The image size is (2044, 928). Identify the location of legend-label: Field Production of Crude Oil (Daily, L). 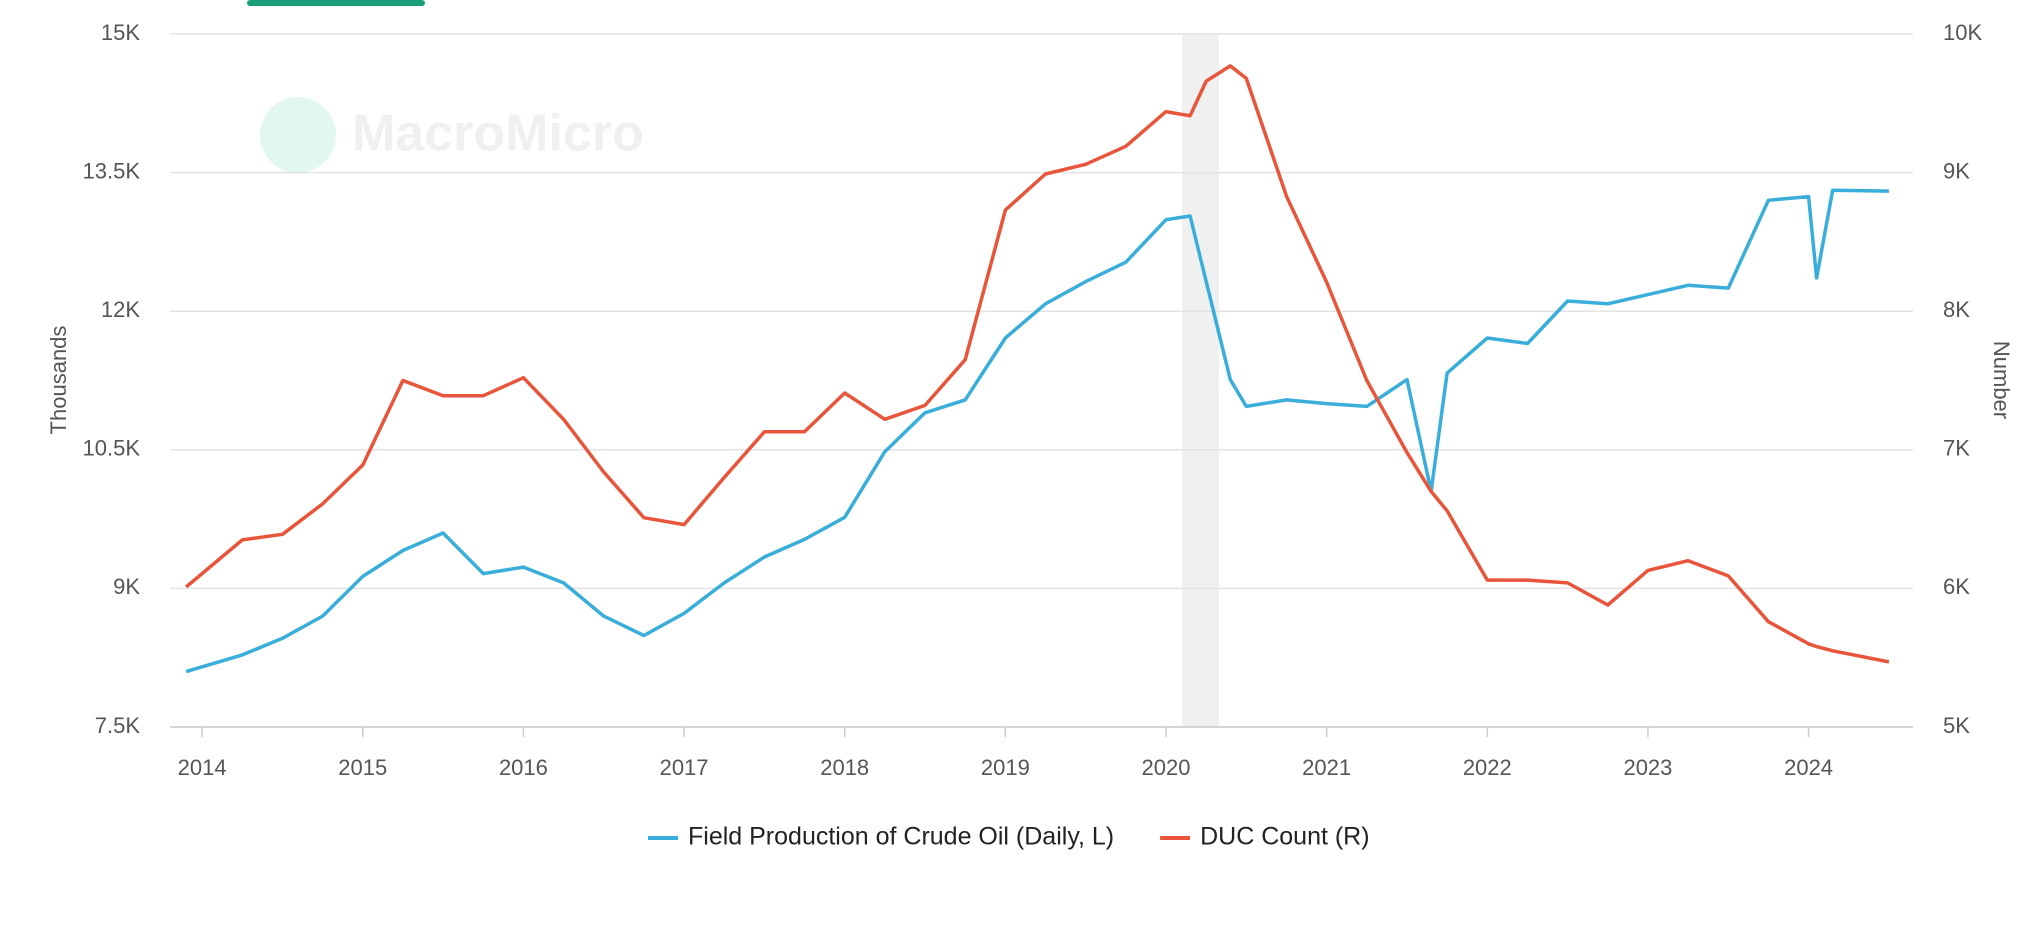
(901, 837).